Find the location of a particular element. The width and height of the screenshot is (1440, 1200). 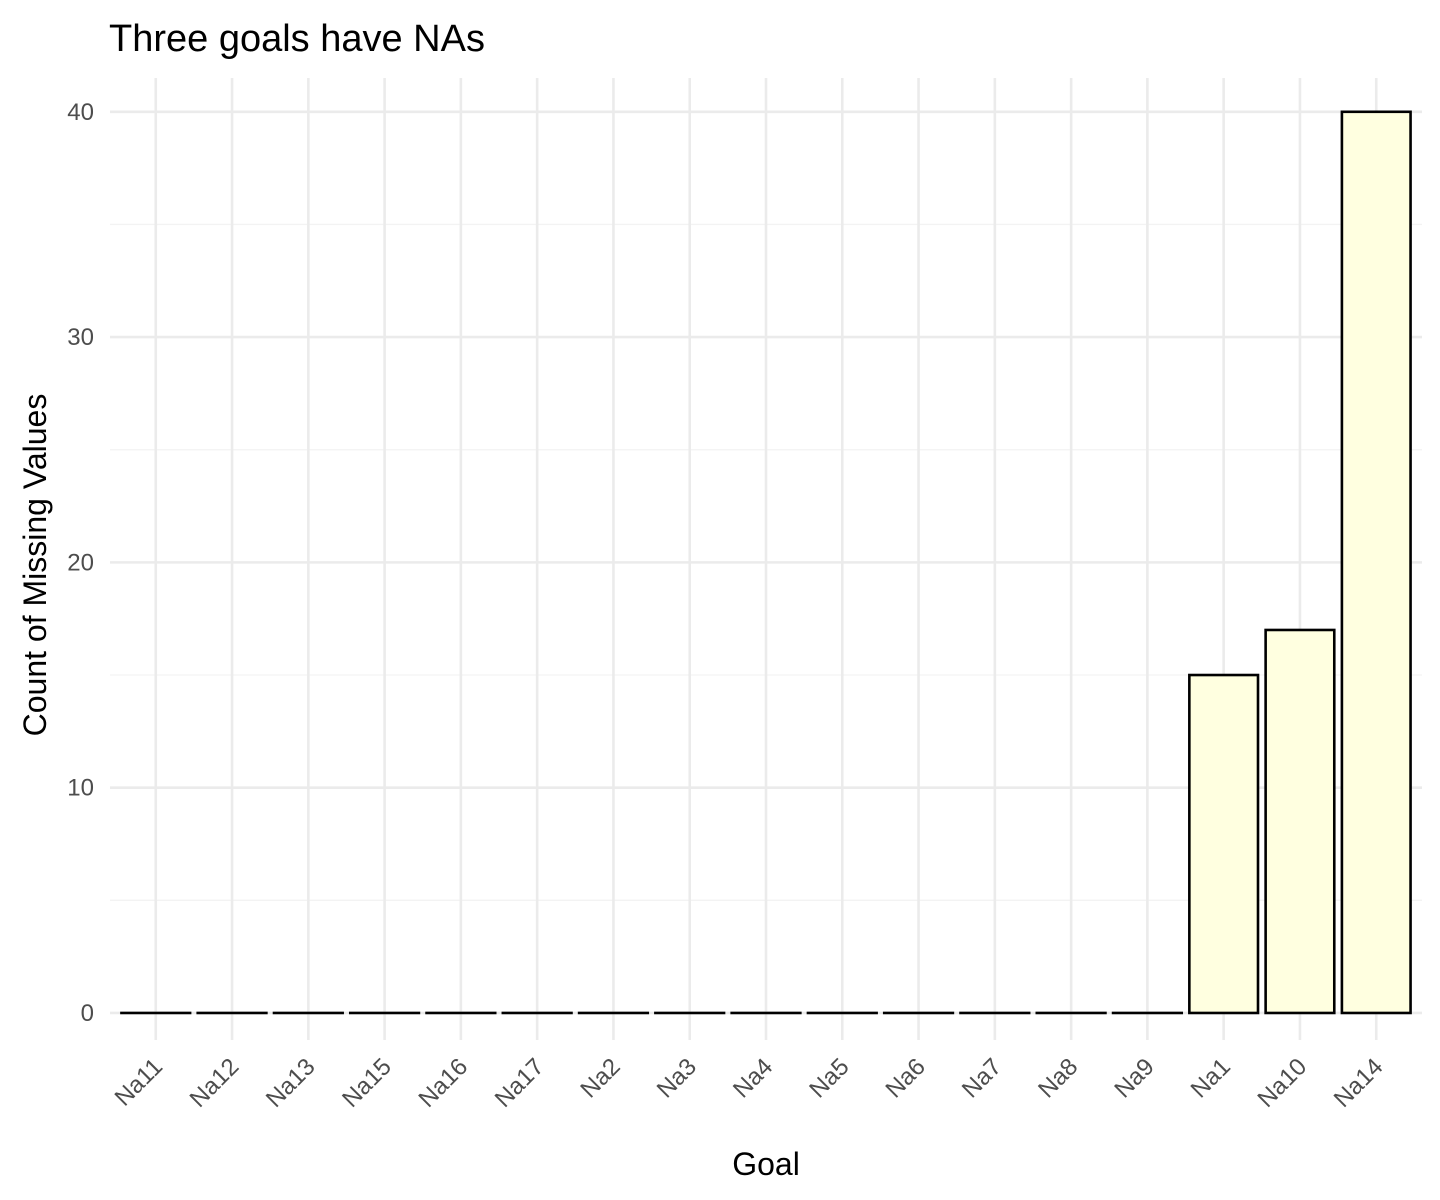

x-tick-label: Na6 is located at coordinates (906, 1078).